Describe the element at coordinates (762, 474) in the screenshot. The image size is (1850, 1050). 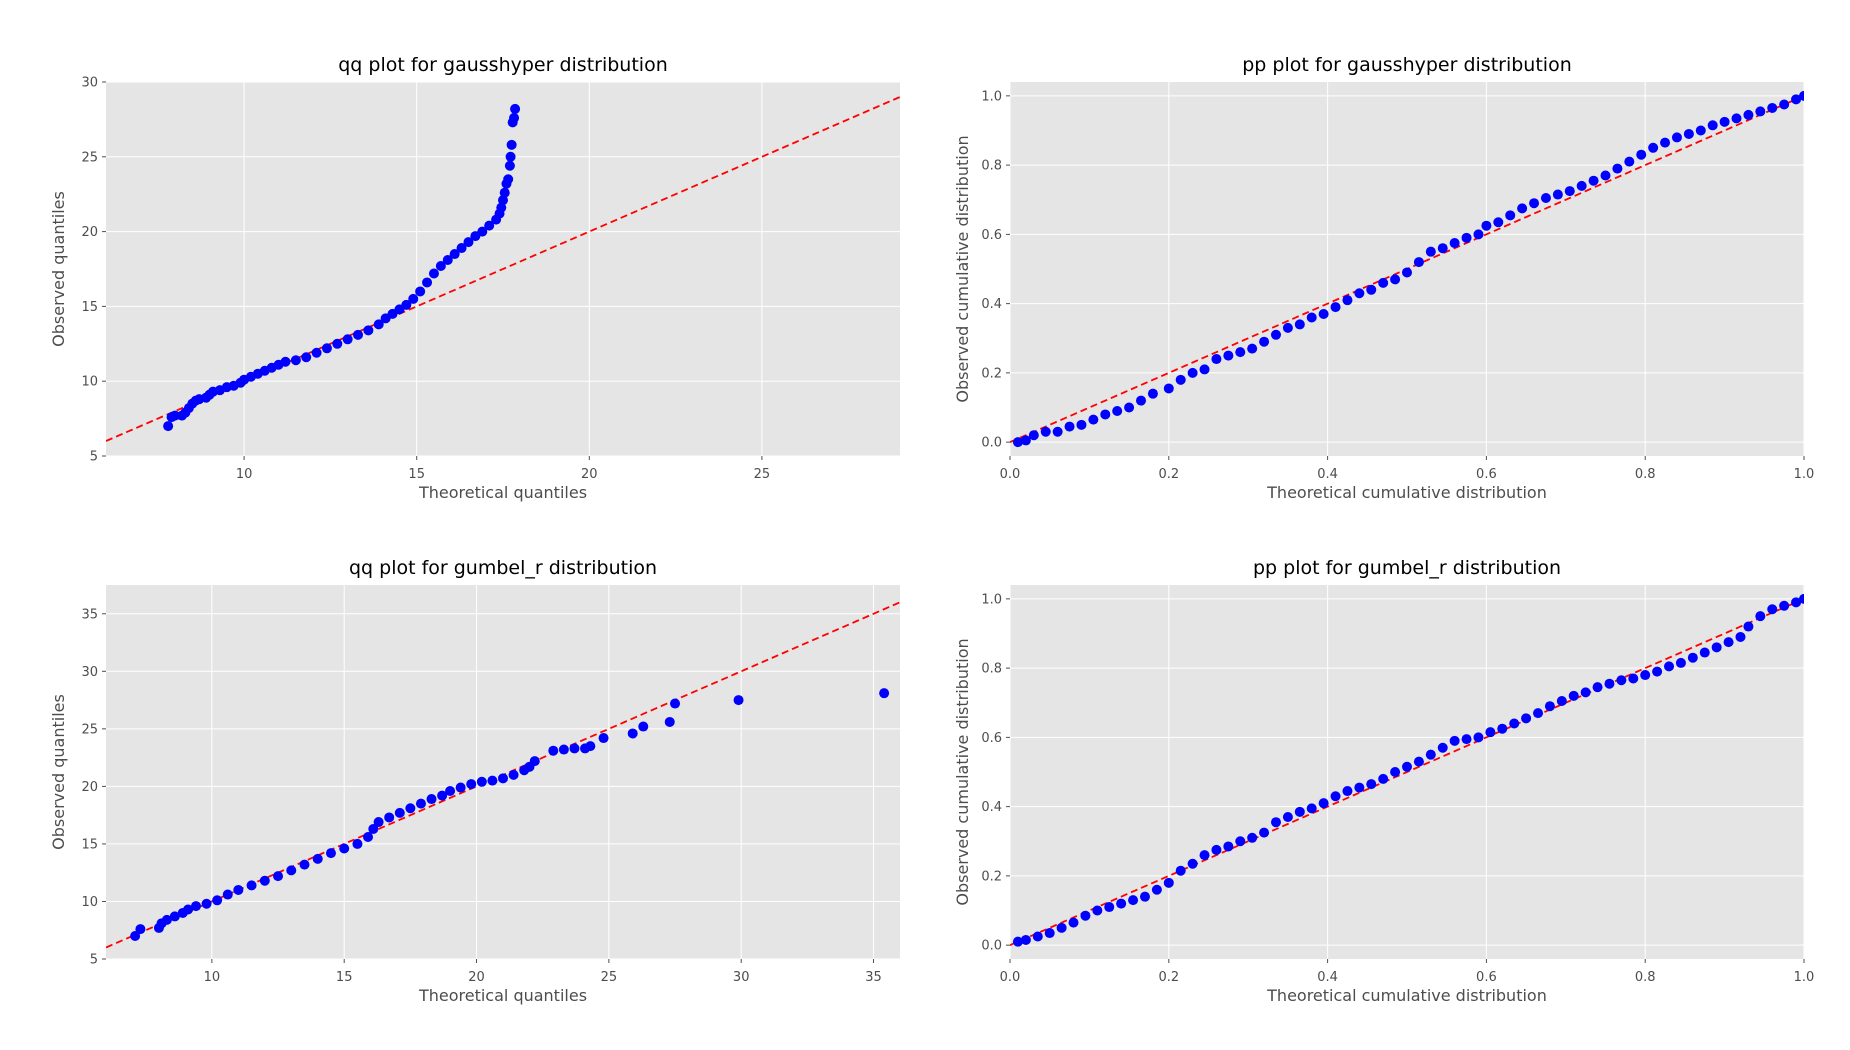
I see `x-tick-label: 25` at that location.